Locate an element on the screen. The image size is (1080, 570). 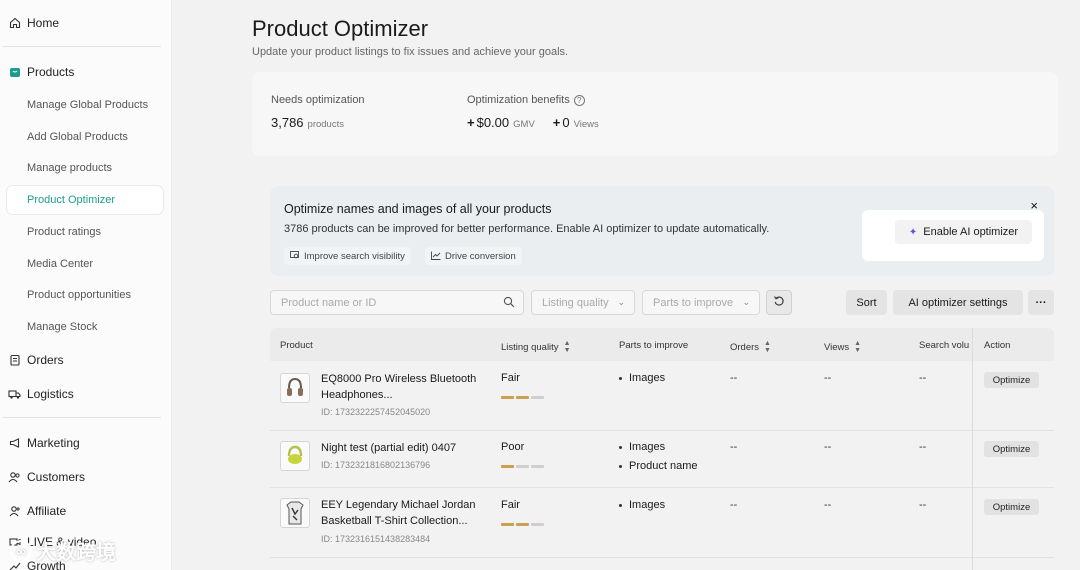
nav-affiliate-label: Affiliate is located at coordinates (47, 510).